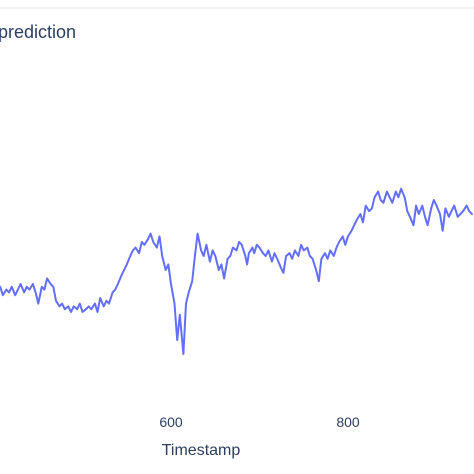 This screenshot has height=474, width=474. Describe the element at coordinates (171, 422) in the screenshot. I see `x-tick-label: 600` at that location.